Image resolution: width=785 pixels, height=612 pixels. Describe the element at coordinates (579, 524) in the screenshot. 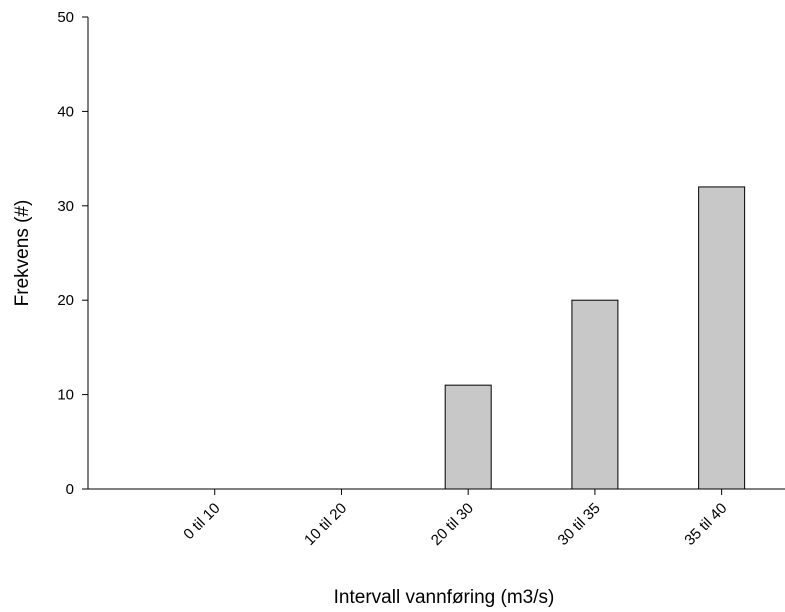

I see `x-tick-label: 30 til 35` at that location.